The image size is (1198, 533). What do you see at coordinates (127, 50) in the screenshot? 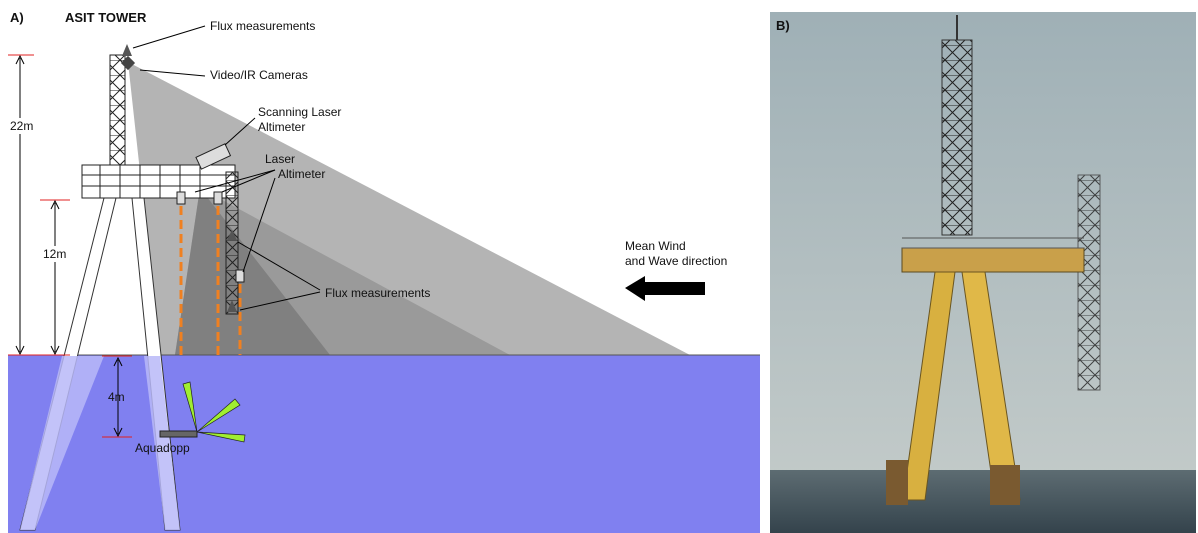
I see `flux-sensor` at bounding box center [127, 50].